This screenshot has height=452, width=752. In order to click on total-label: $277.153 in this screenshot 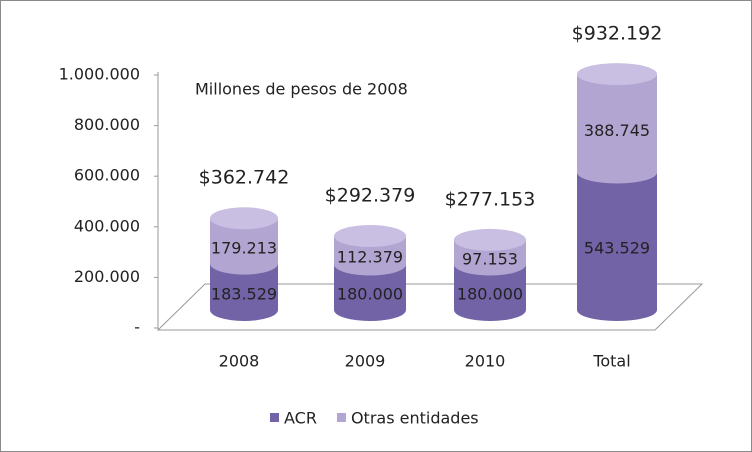, I will do `click(490, 199)`.